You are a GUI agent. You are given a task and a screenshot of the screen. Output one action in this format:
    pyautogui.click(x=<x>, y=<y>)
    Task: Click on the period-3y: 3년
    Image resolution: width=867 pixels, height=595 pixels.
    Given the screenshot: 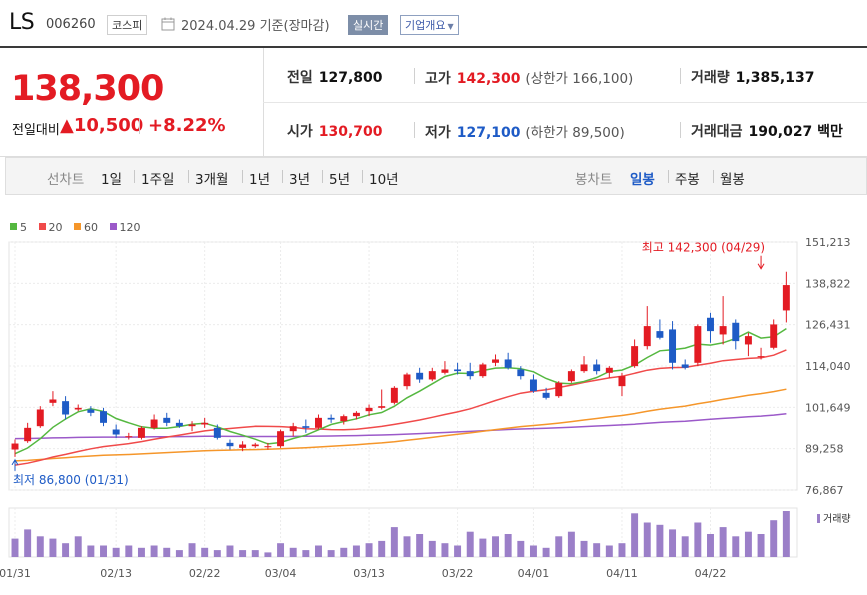 What is the action you would take?
    pyautogui.click(x=300, y=180)
    